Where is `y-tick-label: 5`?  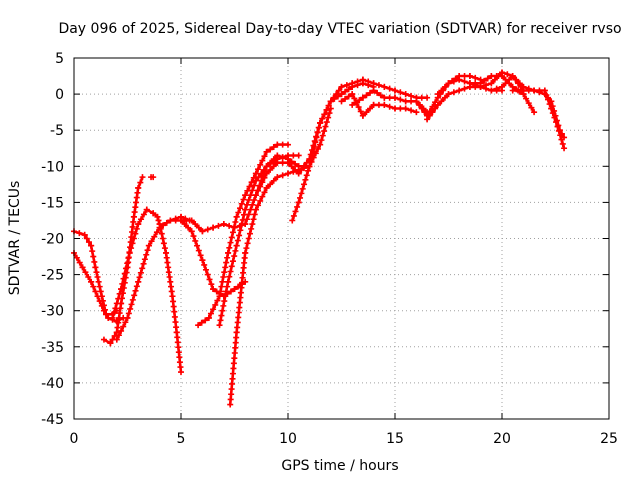 y-tick-label: 5 is located at coordinates (59, 59).